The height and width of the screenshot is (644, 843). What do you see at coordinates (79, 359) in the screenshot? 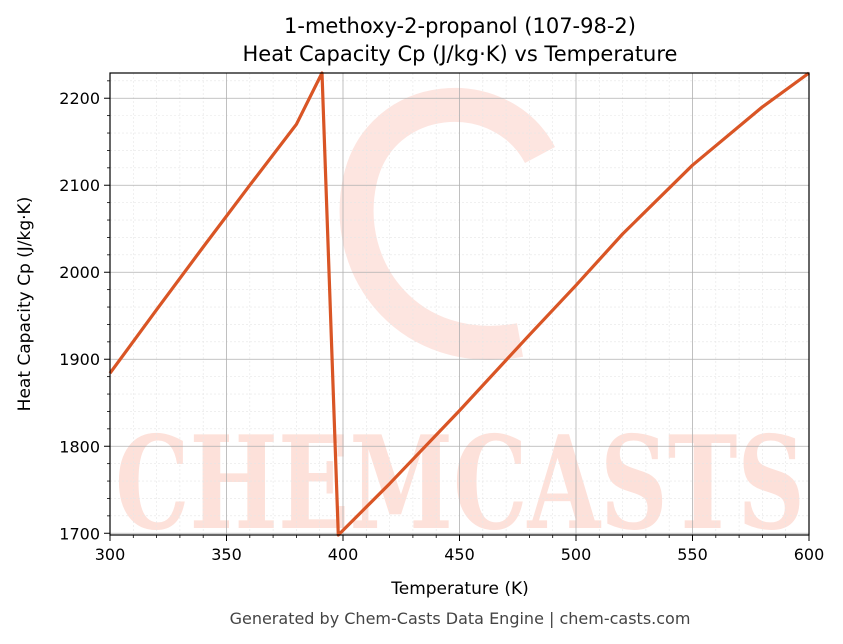
I see `y-tick-label: 1900` at bounding box center [79, 359].